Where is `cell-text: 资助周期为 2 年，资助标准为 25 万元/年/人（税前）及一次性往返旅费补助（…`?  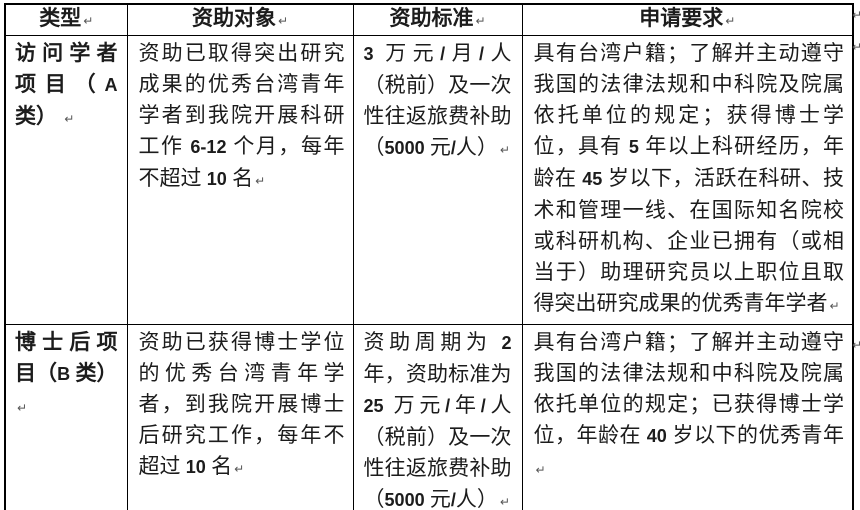
cell-text: 资助周期为 2 年，资助标准为 25 万元/年/人（税前）及一次性往返旅费补助（… is located at coordinates (437, 420).